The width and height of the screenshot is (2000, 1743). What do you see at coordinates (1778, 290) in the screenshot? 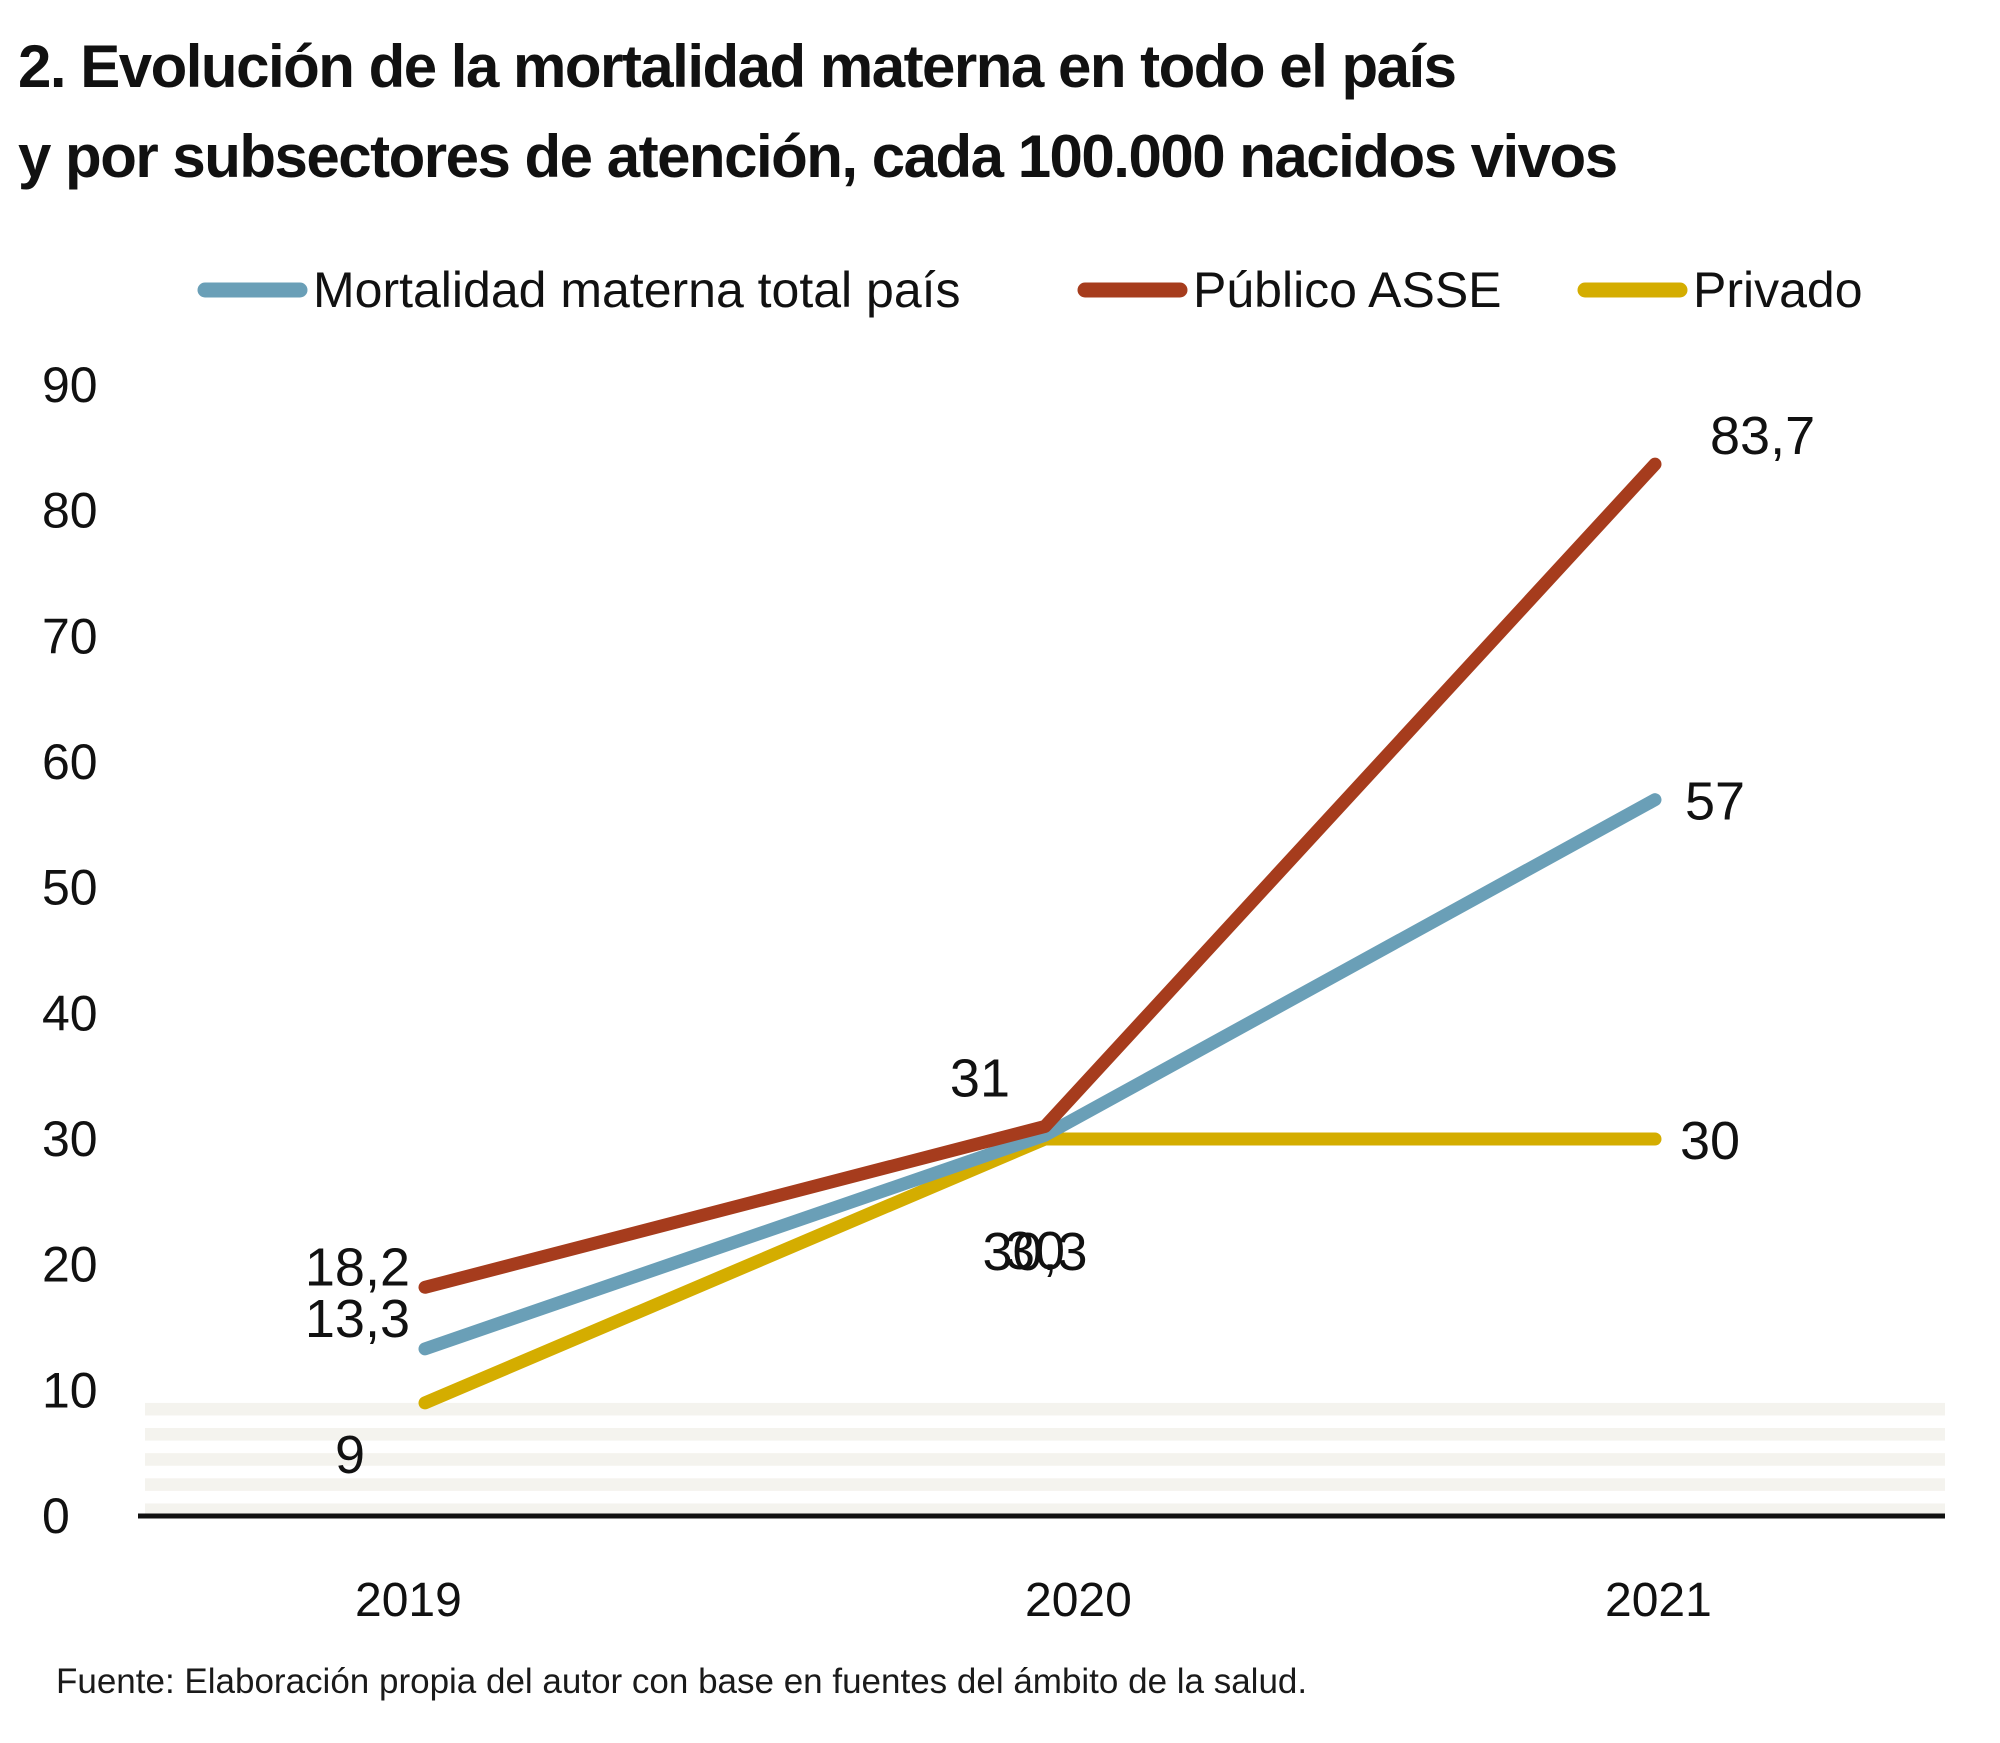
I see `legend-label: Privado` at bounding box center [1778, 290].